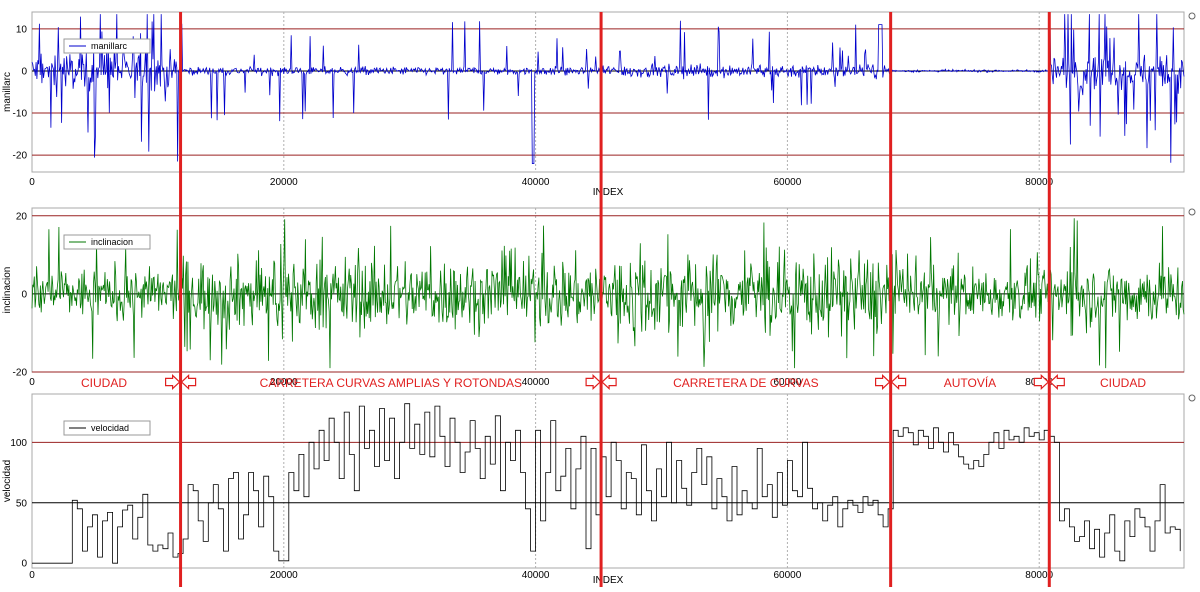  What do you see at coordinates (20, 114) in the screenshot?
I see `y-tick-label: -10` at bounding box center [20, 114].